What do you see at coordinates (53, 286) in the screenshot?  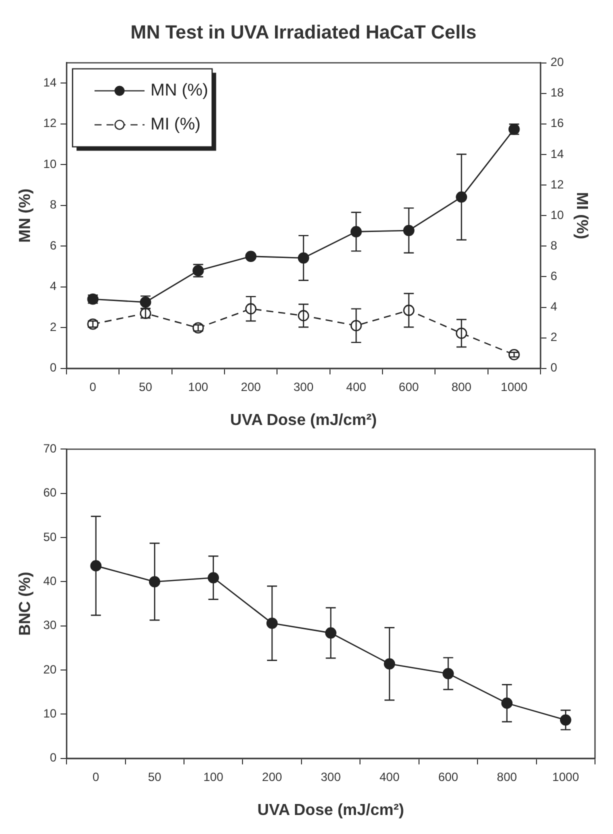 I see `y-tick-label: 4` at bounding box center [53, 286].